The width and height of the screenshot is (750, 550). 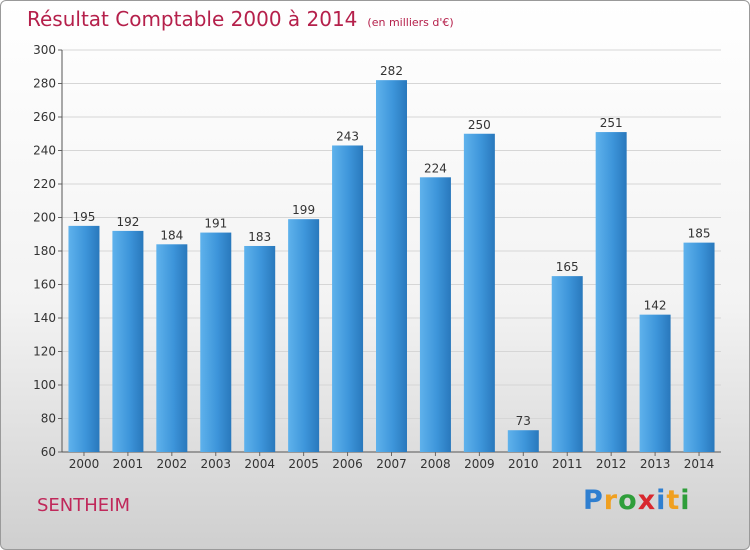 I want to click on y-tick-labels: 60 80 100 120 140 160 180 200 220 240 260 280 300, so click(x=44, y=251).